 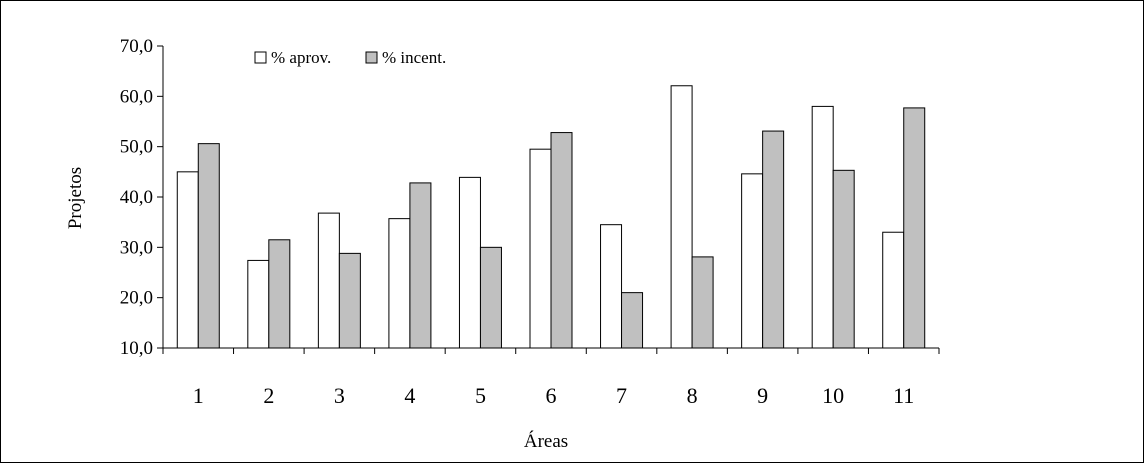 I want to click on x-tick-label: 8, so click(x=692, y=395).